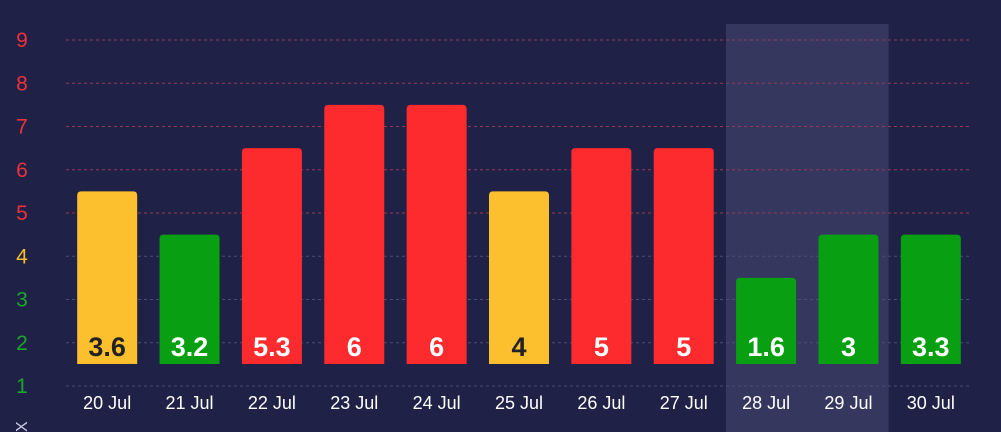  Describe the element at coordinates (22, 300) in the screenshot. I see `y-tick-label: 3` at that location.